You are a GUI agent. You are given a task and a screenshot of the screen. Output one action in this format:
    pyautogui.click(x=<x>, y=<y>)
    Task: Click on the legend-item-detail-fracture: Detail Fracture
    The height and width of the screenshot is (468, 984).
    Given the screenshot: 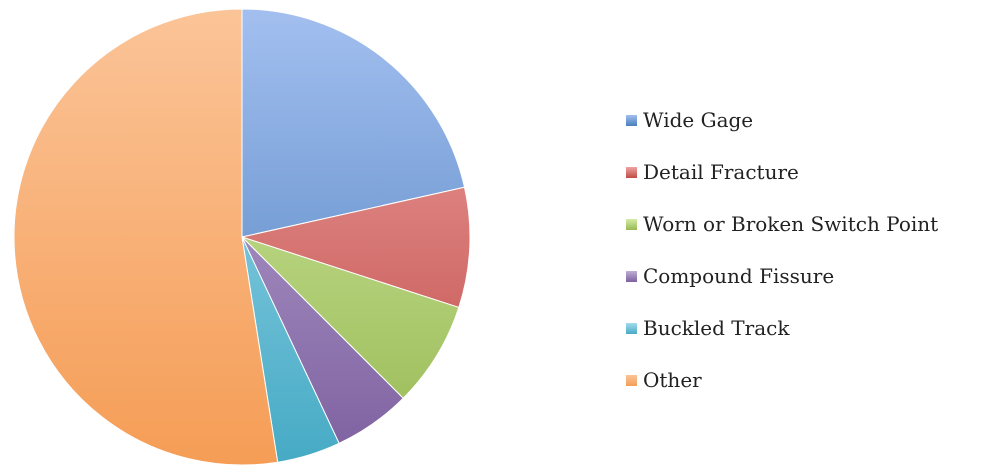 What is the action you would take?
    pyautogui.click(x=782, y=172)
    